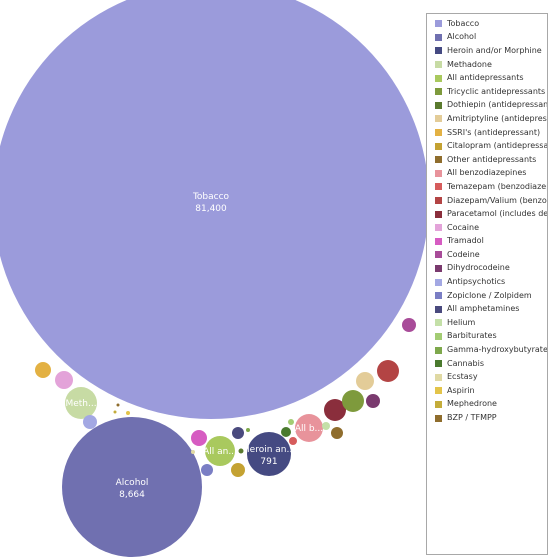  Describe the element at coordinates (128, 413) in the screenshot. I see `bubble-aspirin` at that location.